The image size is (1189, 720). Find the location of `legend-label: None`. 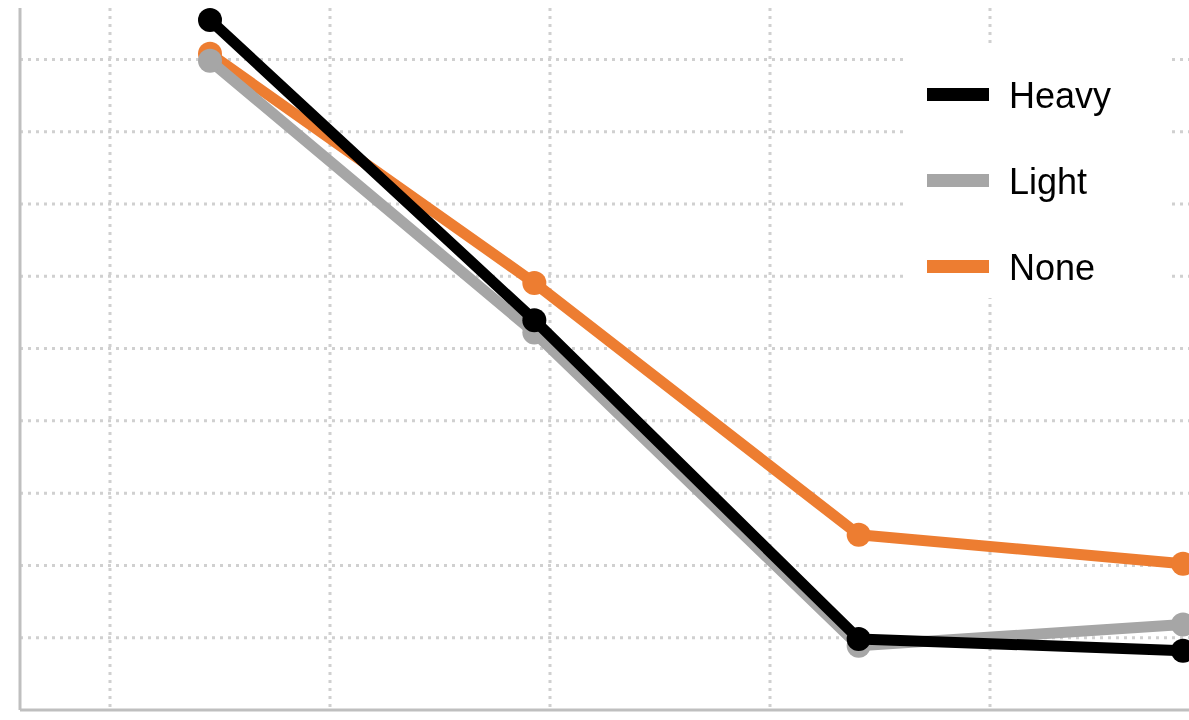

legend-label: None is located at coordinates (1052, 267).